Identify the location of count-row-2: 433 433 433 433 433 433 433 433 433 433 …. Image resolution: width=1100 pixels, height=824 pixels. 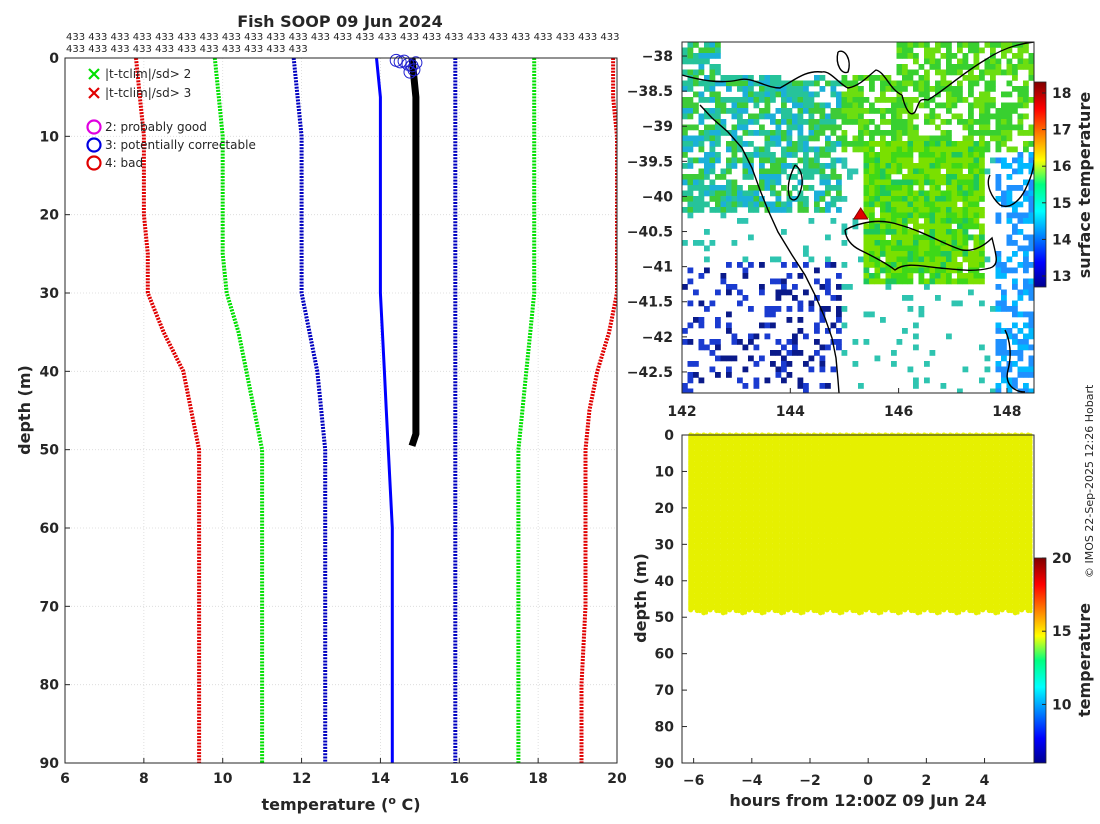
(187, 49).